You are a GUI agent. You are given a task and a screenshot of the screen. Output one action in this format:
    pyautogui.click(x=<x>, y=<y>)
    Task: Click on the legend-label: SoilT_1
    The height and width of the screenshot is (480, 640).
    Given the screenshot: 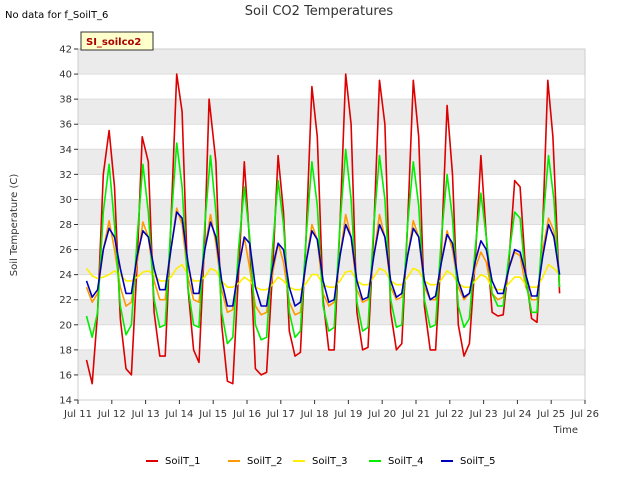 What is the action you would take?
    pyautogui.click(x=183, y=461)
    